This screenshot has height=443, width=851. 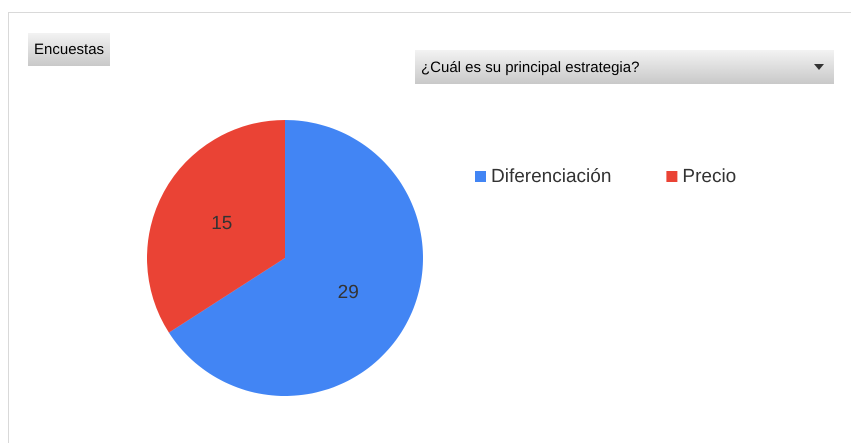 What do you see at coordinates (348, 293) in the screenshot?
I see `data-label: 29` at bounding box center [348, 293].